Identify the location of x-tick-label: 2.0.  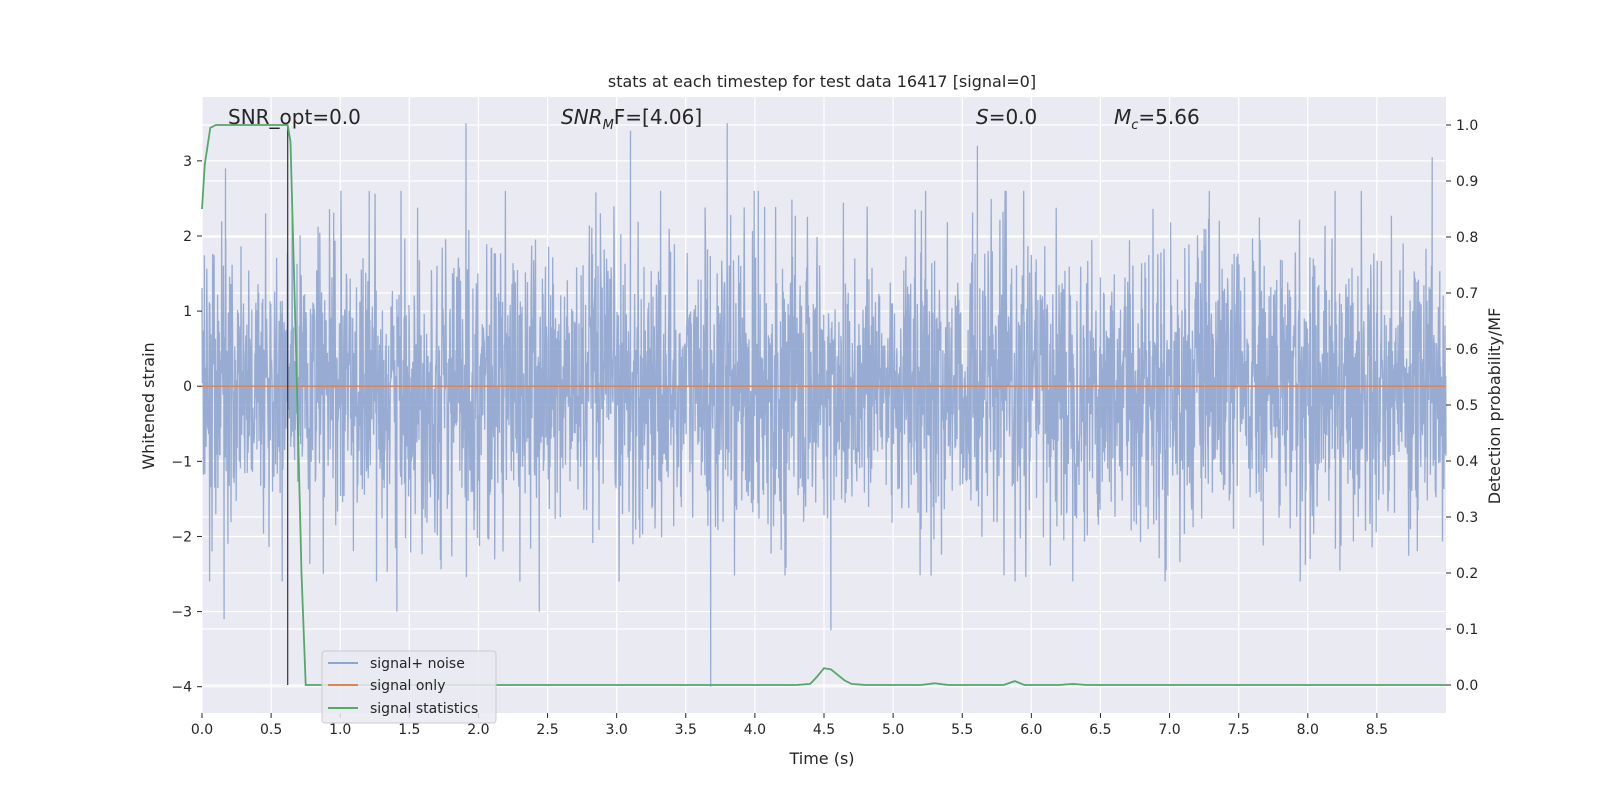
(478, 730).